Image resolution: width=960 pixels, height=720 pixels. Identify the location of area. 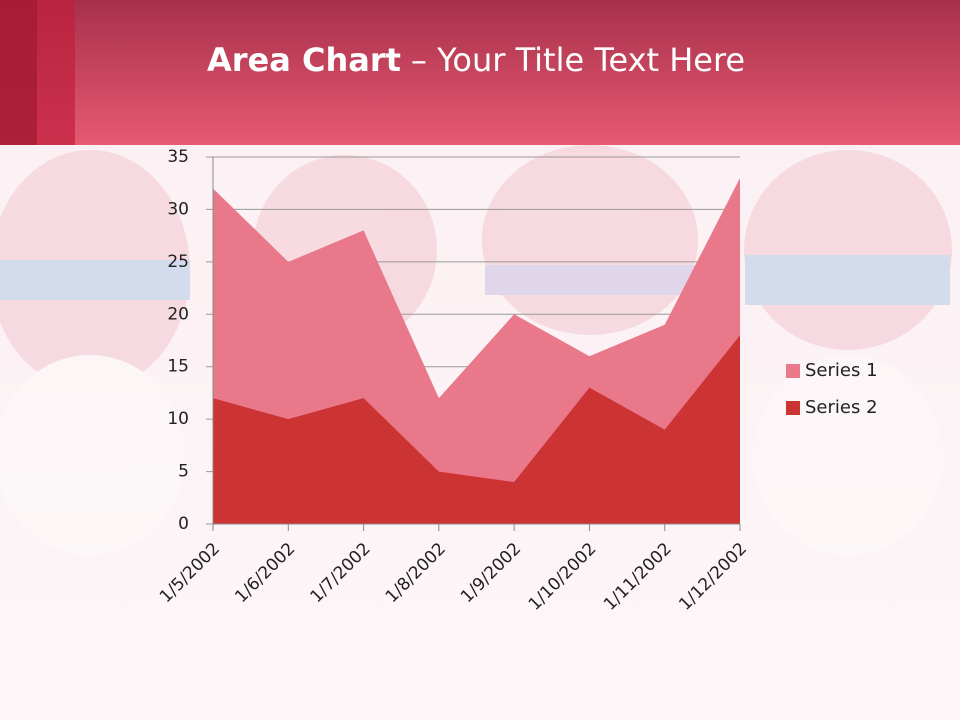
(476, 429).